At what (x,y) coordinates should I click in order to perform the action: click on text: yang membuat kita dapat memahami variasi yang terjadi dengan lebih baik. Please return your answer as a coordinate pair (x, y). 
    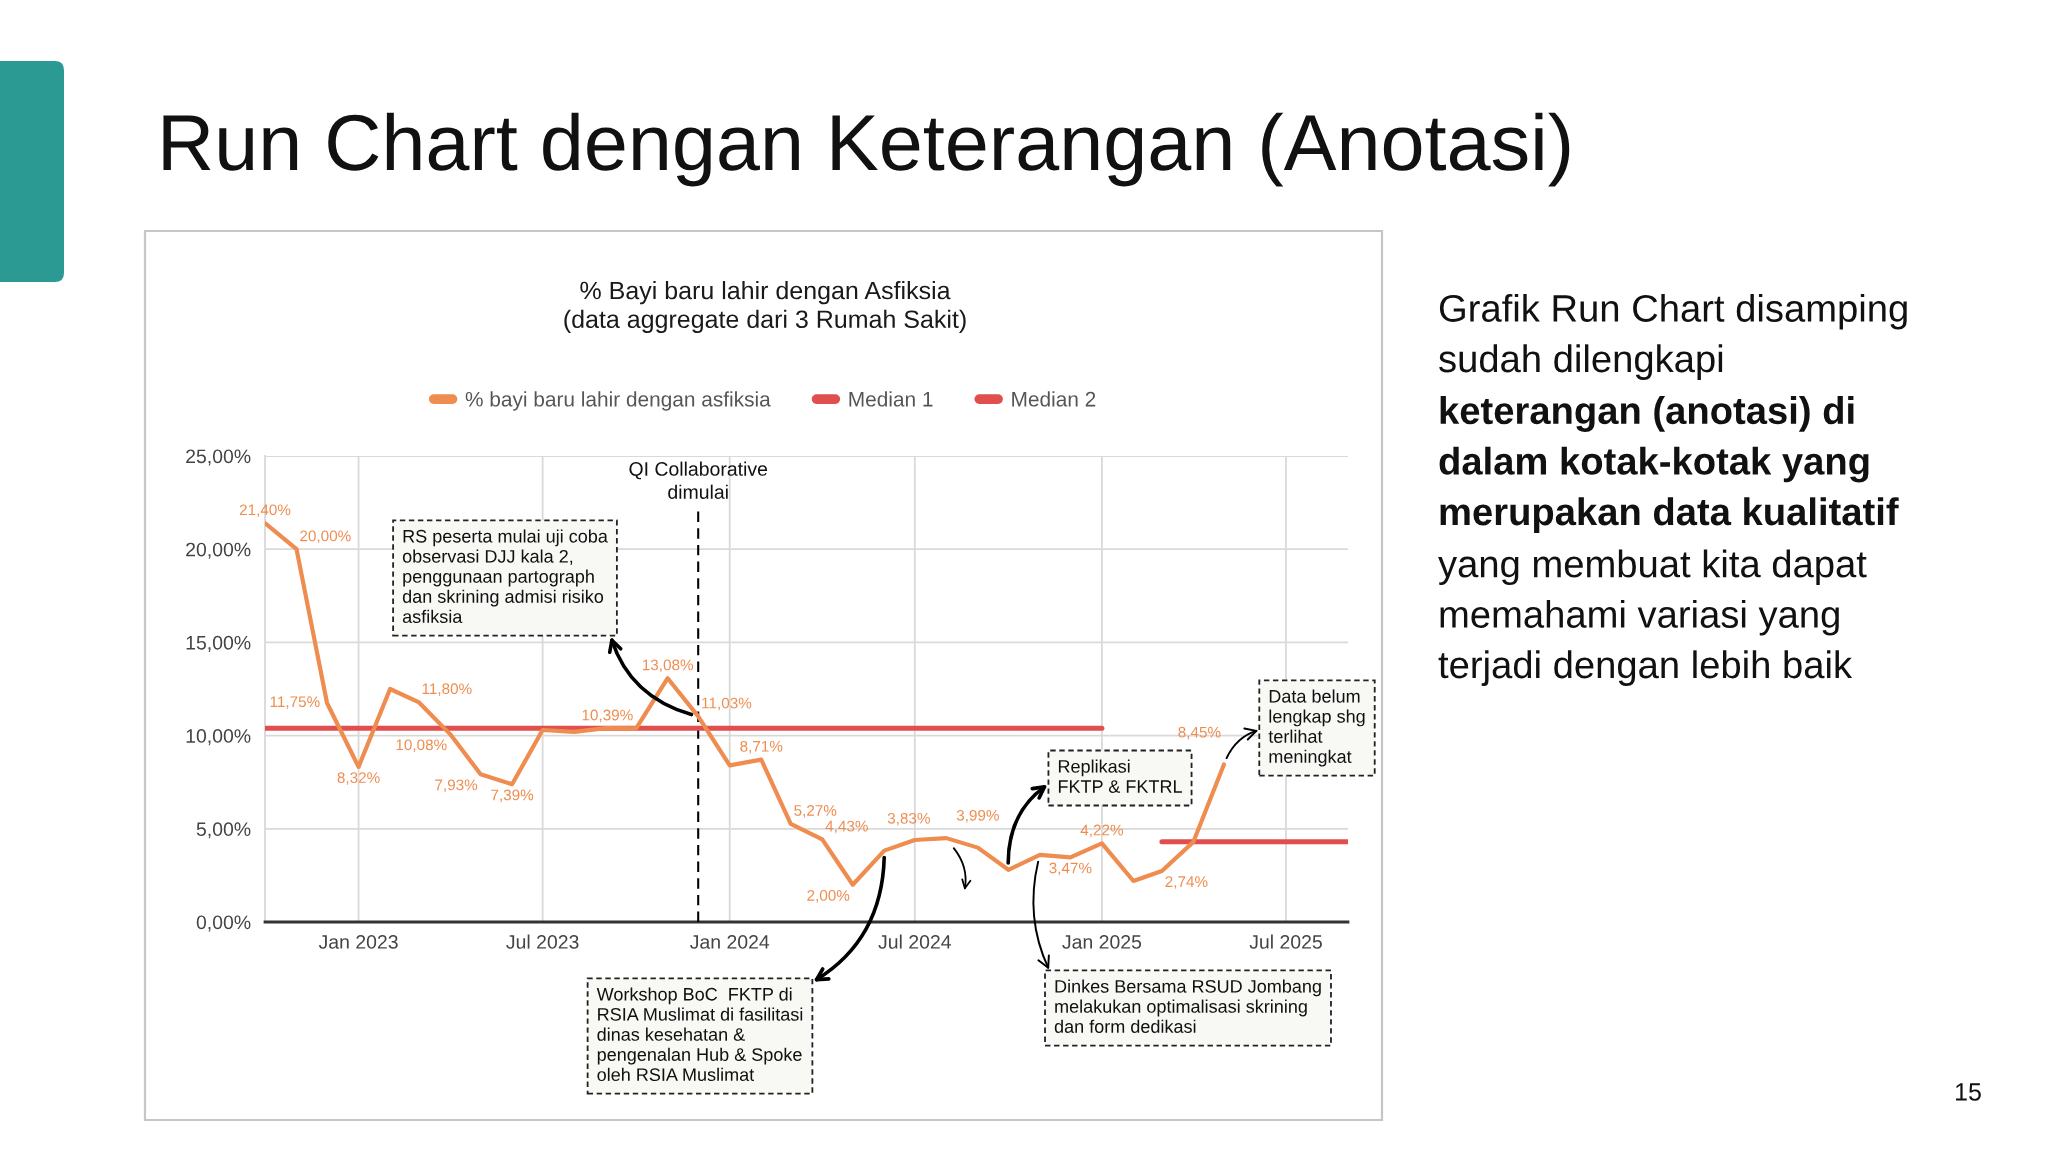
    Looking at the image, I should click on (1652, 617).